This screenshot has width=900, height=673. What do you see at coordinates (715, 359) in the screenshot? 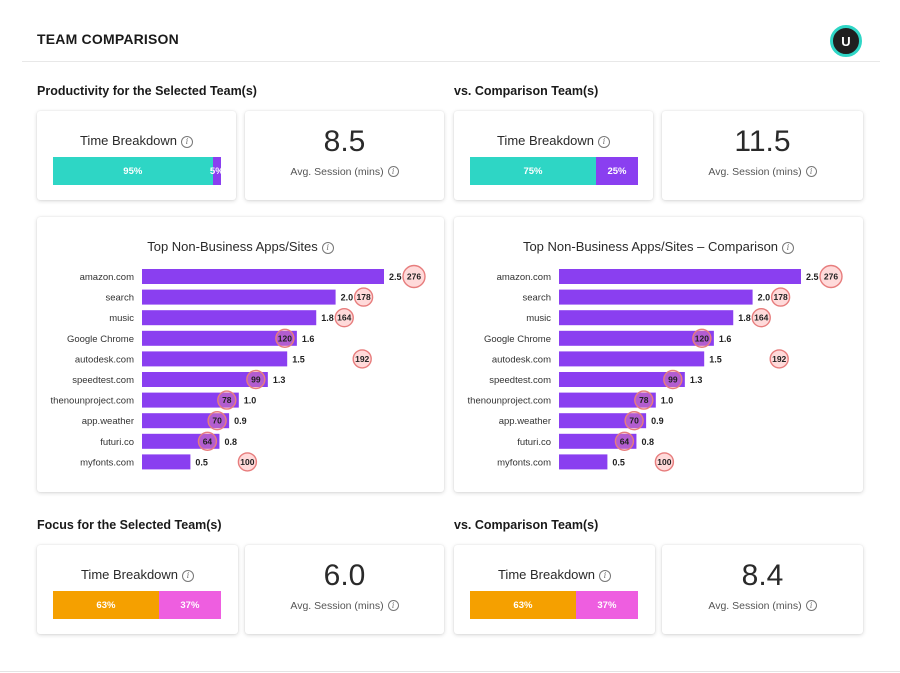
I see `bar-value-label: 1.5` at bounding box center [715, 359].